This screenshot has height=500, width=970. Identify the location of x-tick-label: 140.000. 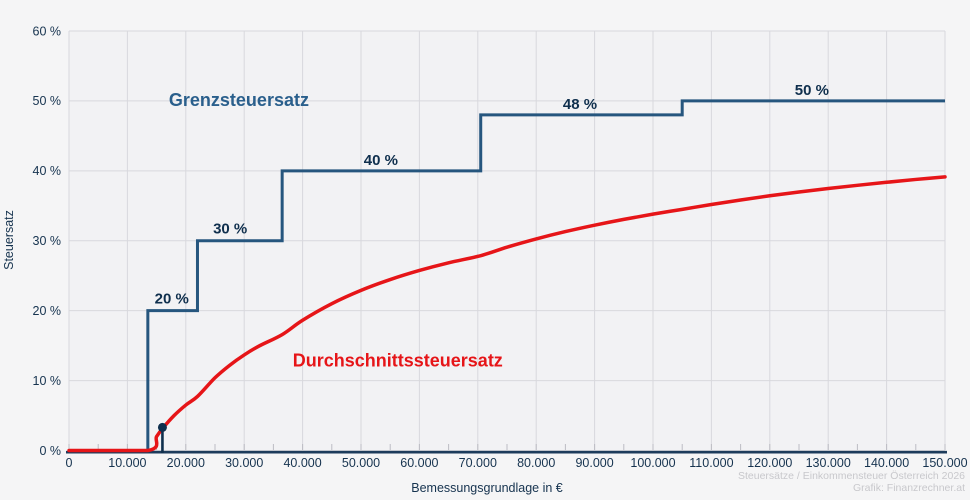
(886, 463).